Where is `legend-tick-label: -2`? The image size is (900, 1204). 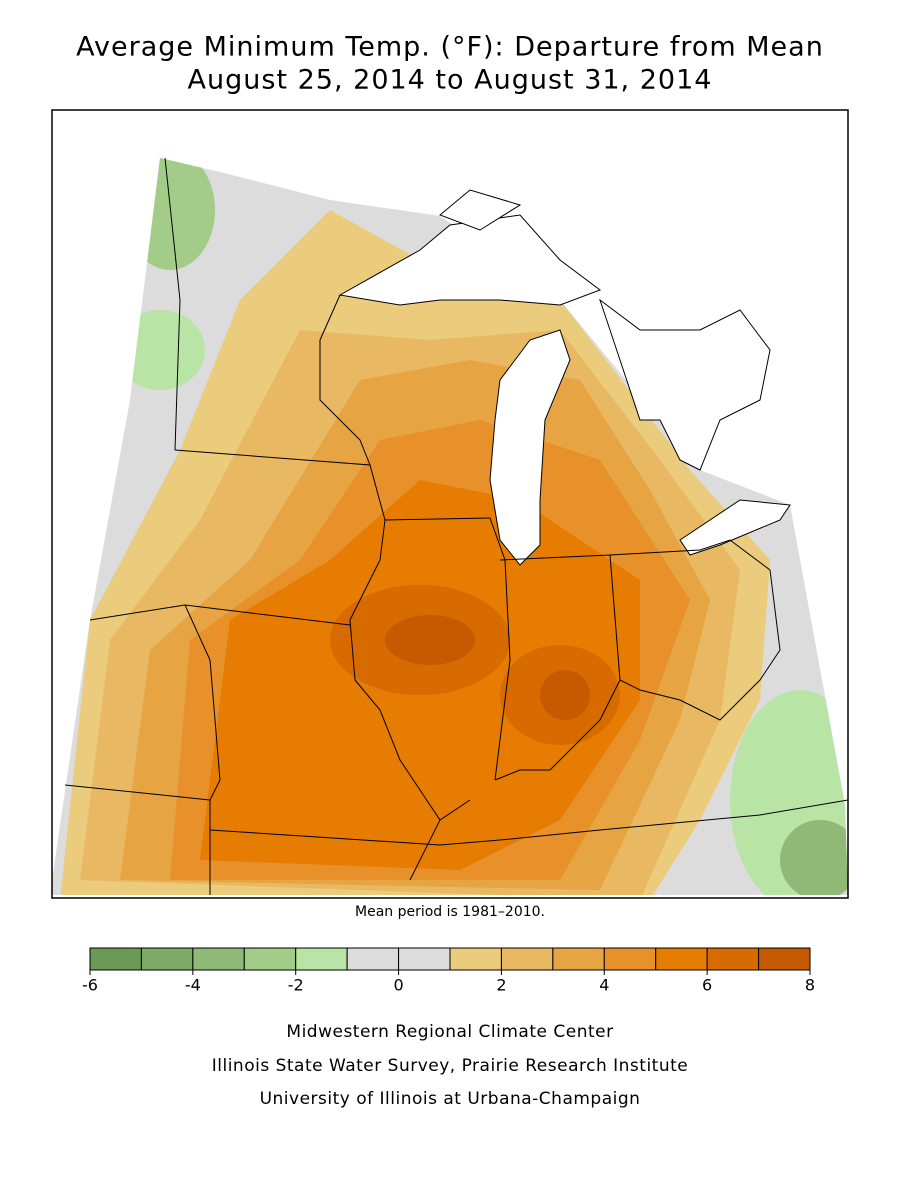 legend-tick-label: -2 is located at coordinates (296, 985).